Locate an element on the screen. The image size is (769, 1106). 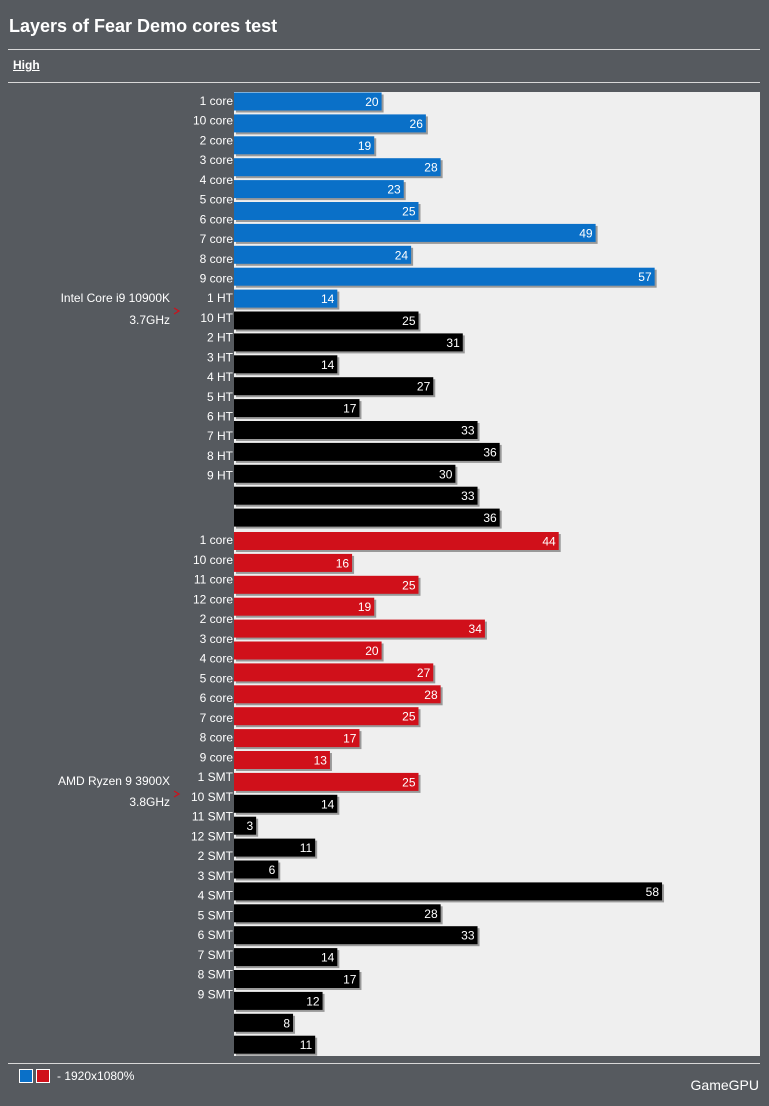
group-name-label: 3.7GHz is located at coordinates (149, 320).